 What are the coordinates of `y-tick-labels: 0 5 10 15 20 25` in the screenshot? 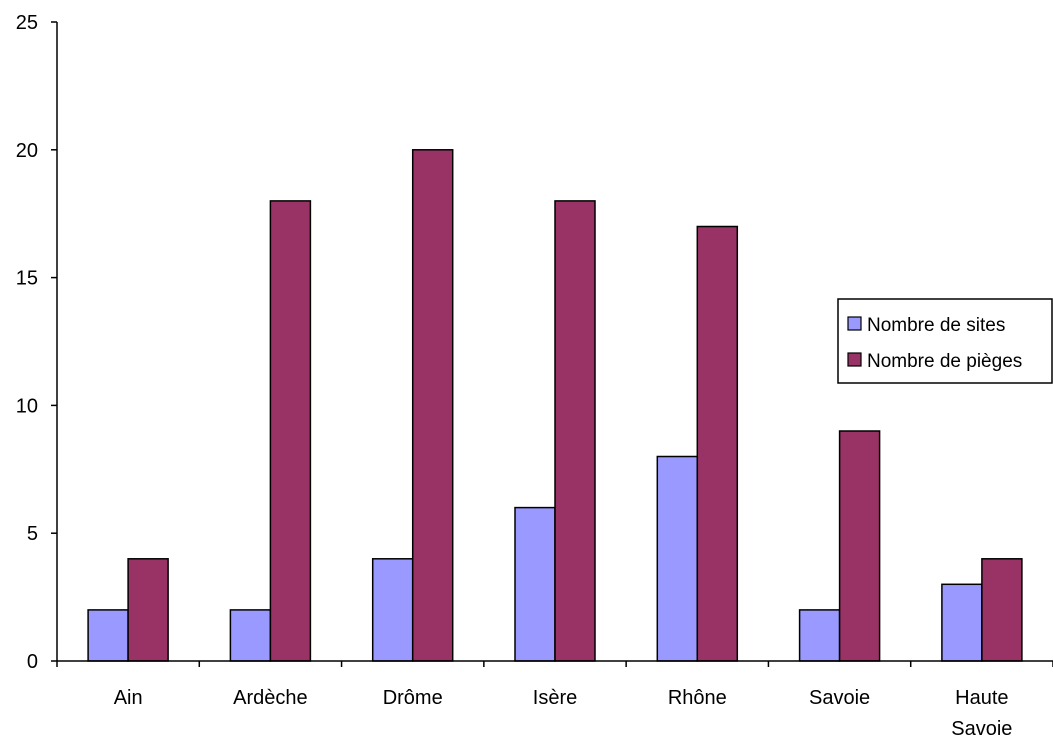 It's located at (27, 342).